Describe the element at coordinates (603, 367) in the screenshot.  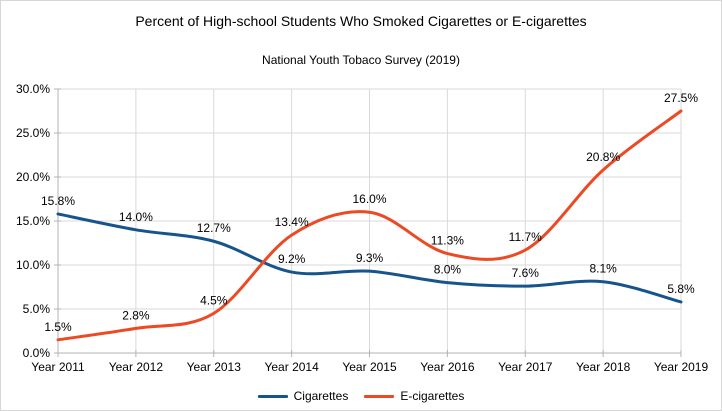
I see `x-axis-tick-label: Year 2018` at that location.